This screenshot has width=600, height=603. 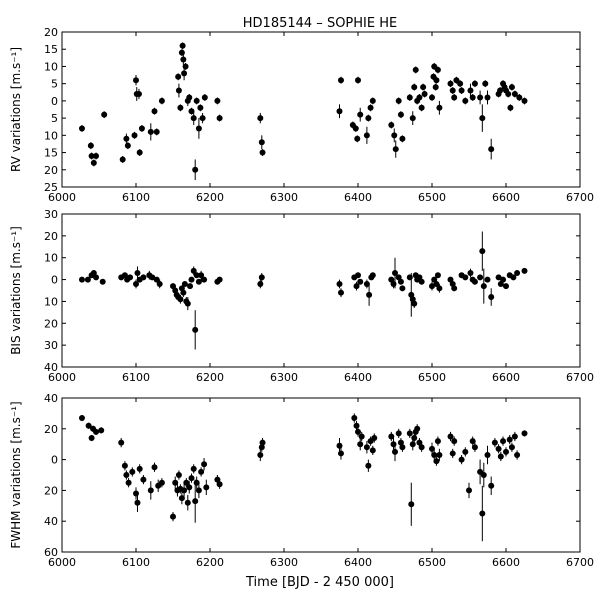 I want to click on fwhm-x-tick-label: 6200, so click(x=210, y=562).